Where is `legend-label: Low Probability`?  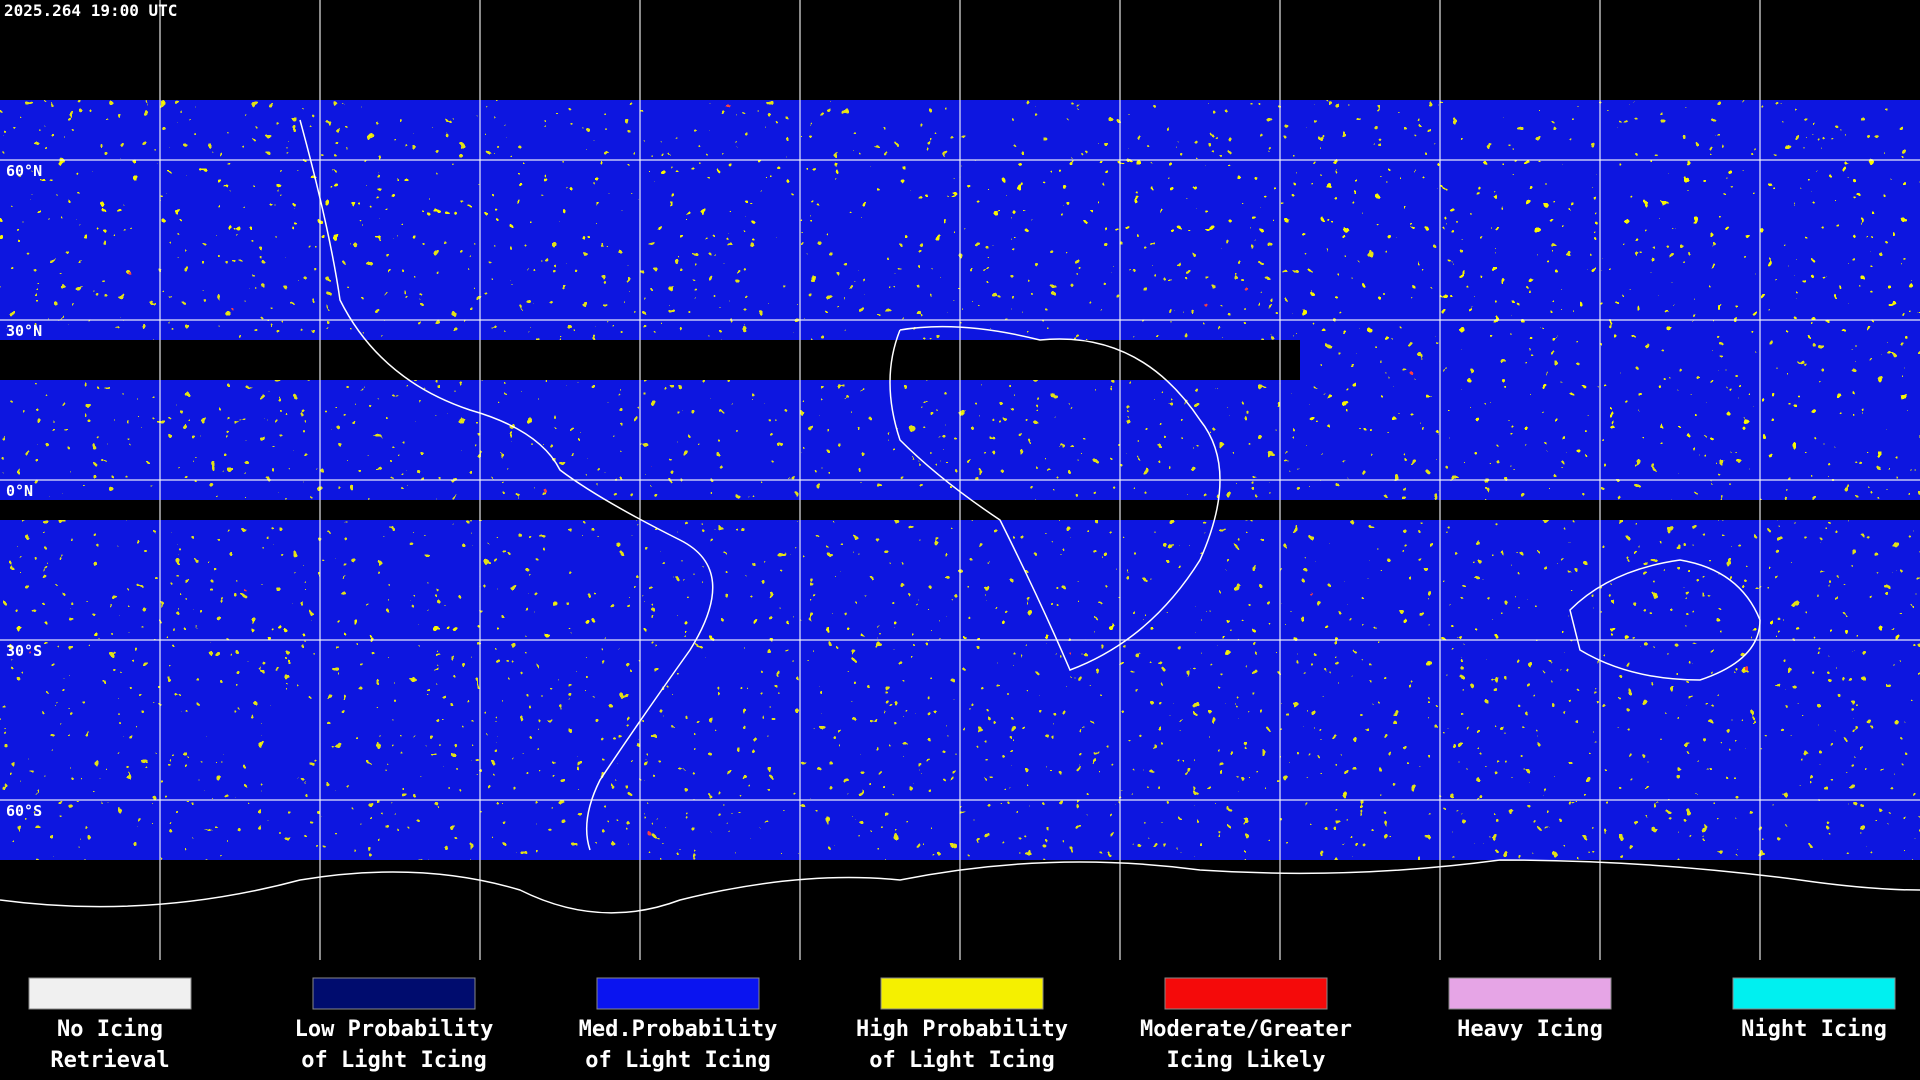
legend-label: Low Probability is located at coordinates (394, 1029).